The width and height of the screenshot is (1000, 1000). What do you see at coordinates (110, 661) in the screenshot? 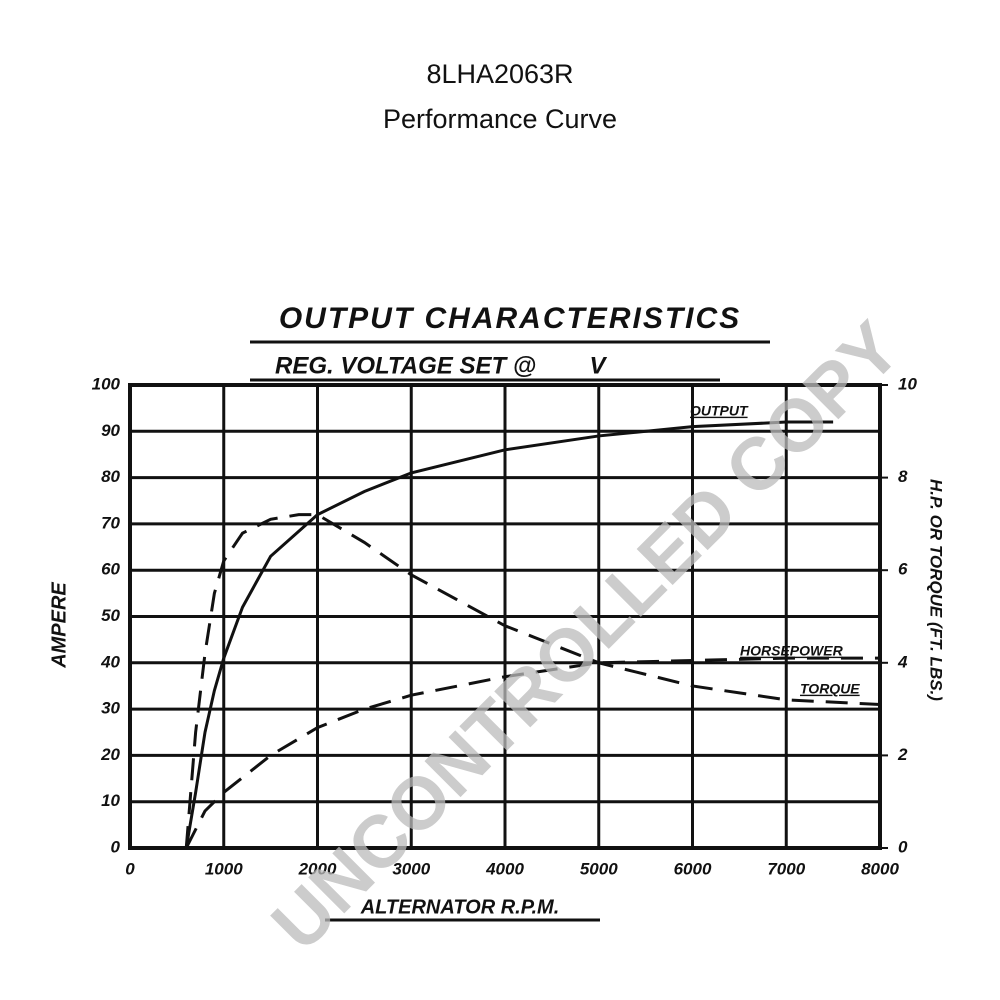
I see `y-tick-label: 40` at bounding box center [110, 661].